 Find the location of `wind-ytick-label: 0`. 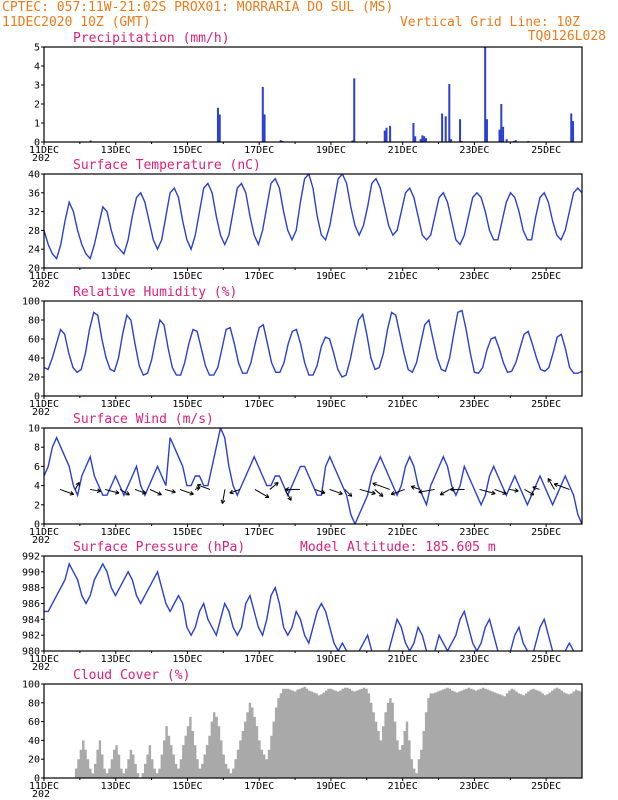

wind-ytick-label: 0 is located at coordinates (37, 525).